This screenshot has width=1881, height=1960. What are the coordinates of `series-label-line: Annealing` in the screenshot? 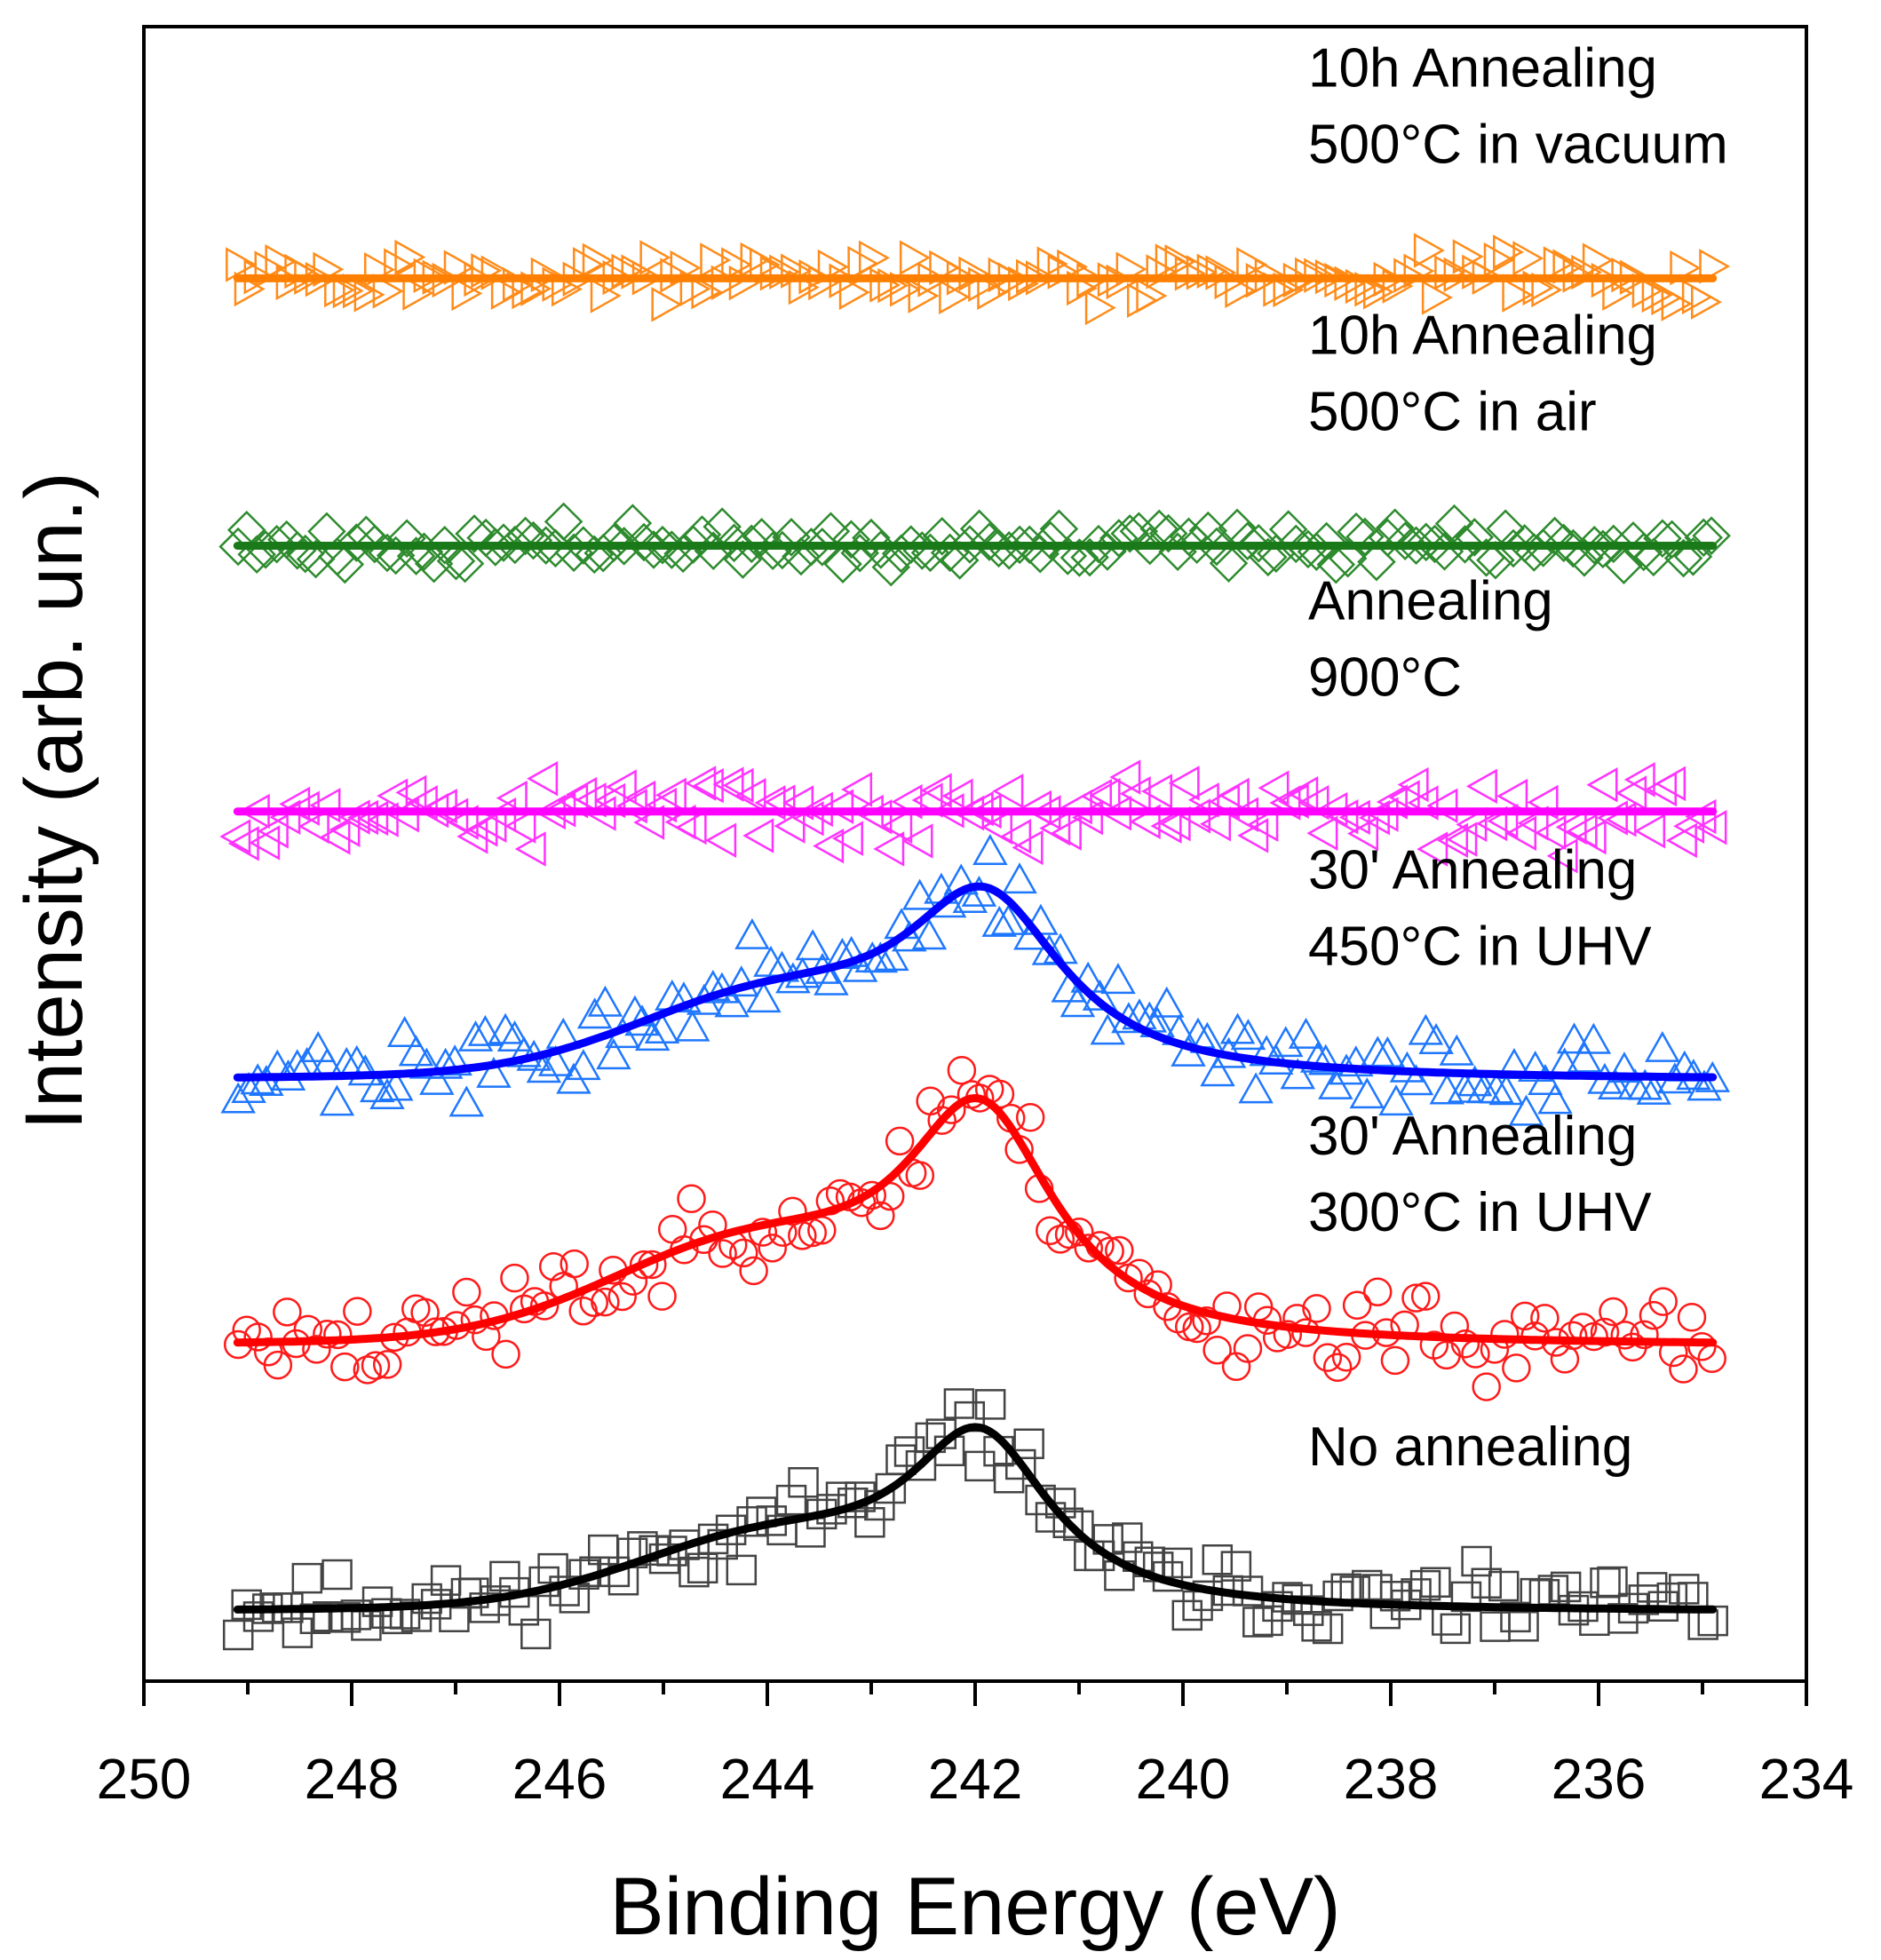 It's located at (1430, 601).